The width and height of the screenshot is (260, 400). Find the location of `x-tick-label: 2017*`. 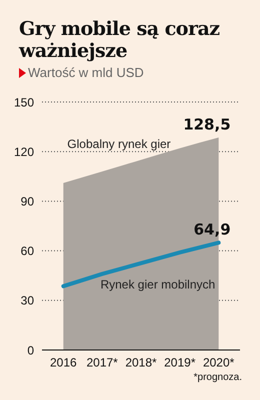

x-tick-label: 2017* is located at coordinates (102, 363).